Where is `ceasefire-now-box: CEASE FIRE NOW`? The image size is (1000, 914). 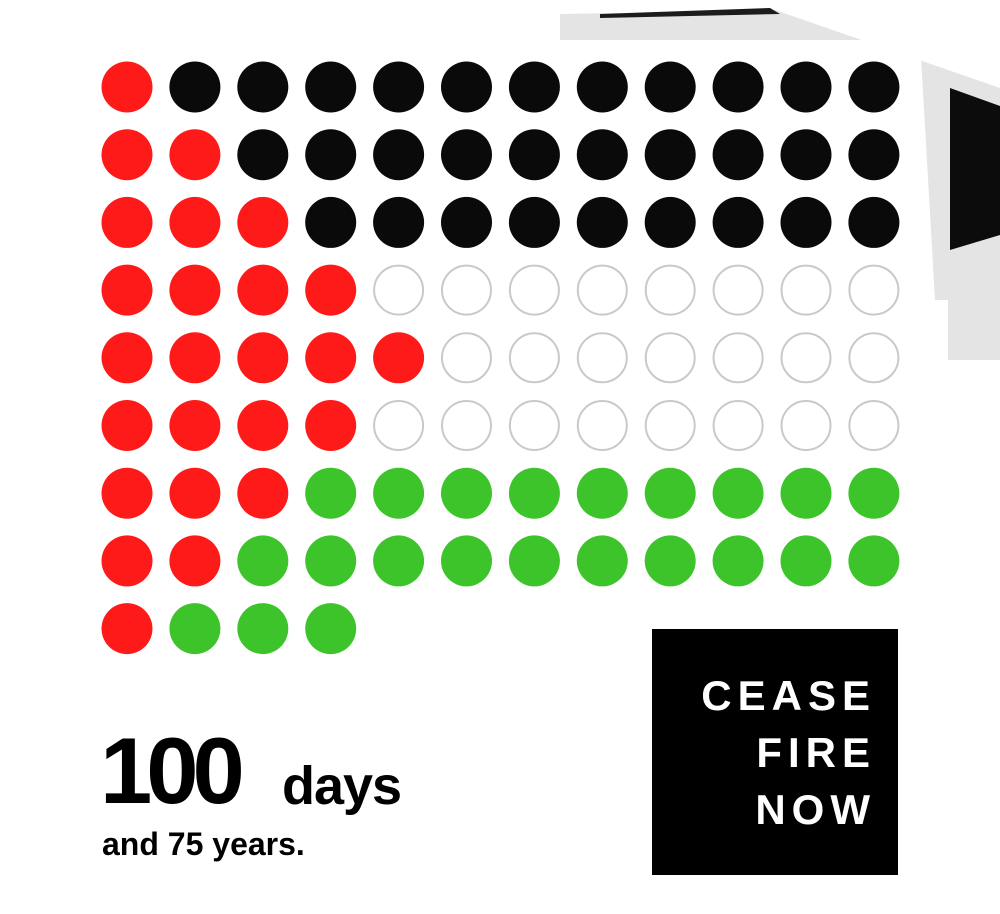 ceasefire-now-box: CEASE FIRE NOW is located at coordinates (775, 752).